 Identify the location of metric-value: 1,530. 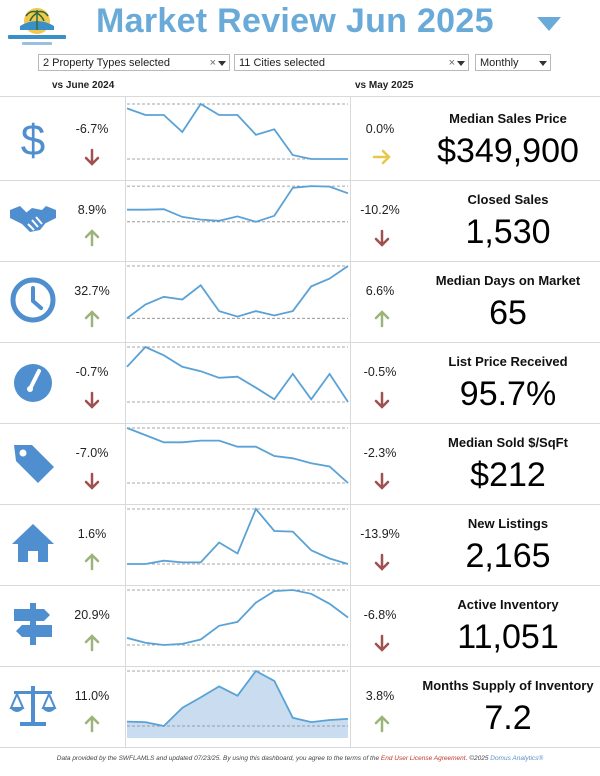
(508, 232).